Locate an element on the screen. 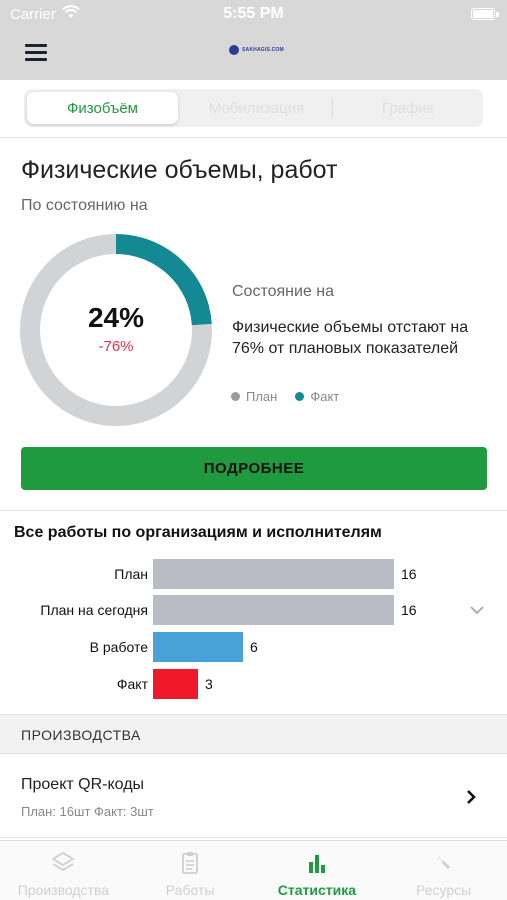 The height and width of the screenshot is (900, 507). donut-slice-fact is located at coordinates (164, 280).